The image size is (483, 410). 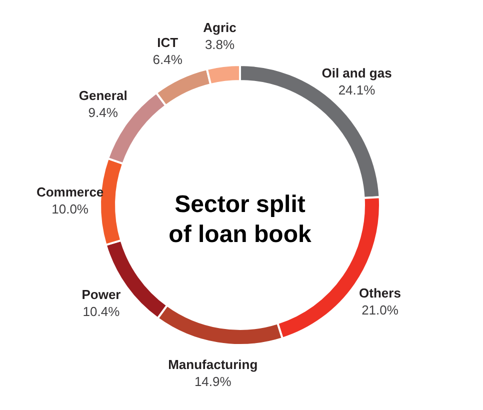 I want to click on slice-label: Agric, so click(x=219, y=28).